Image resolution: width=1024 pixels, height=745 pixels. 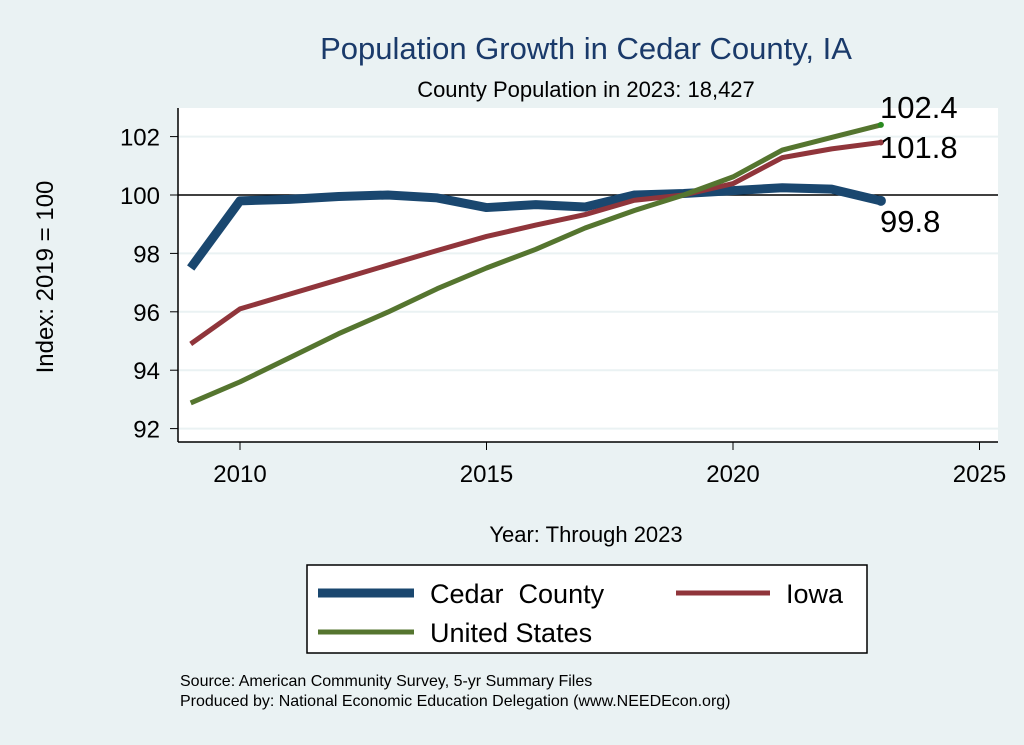 What do you see at coordinates (732, 474) in the screenshot?
I see `x-tick-label: 2020` at bounding box center [732, 474].